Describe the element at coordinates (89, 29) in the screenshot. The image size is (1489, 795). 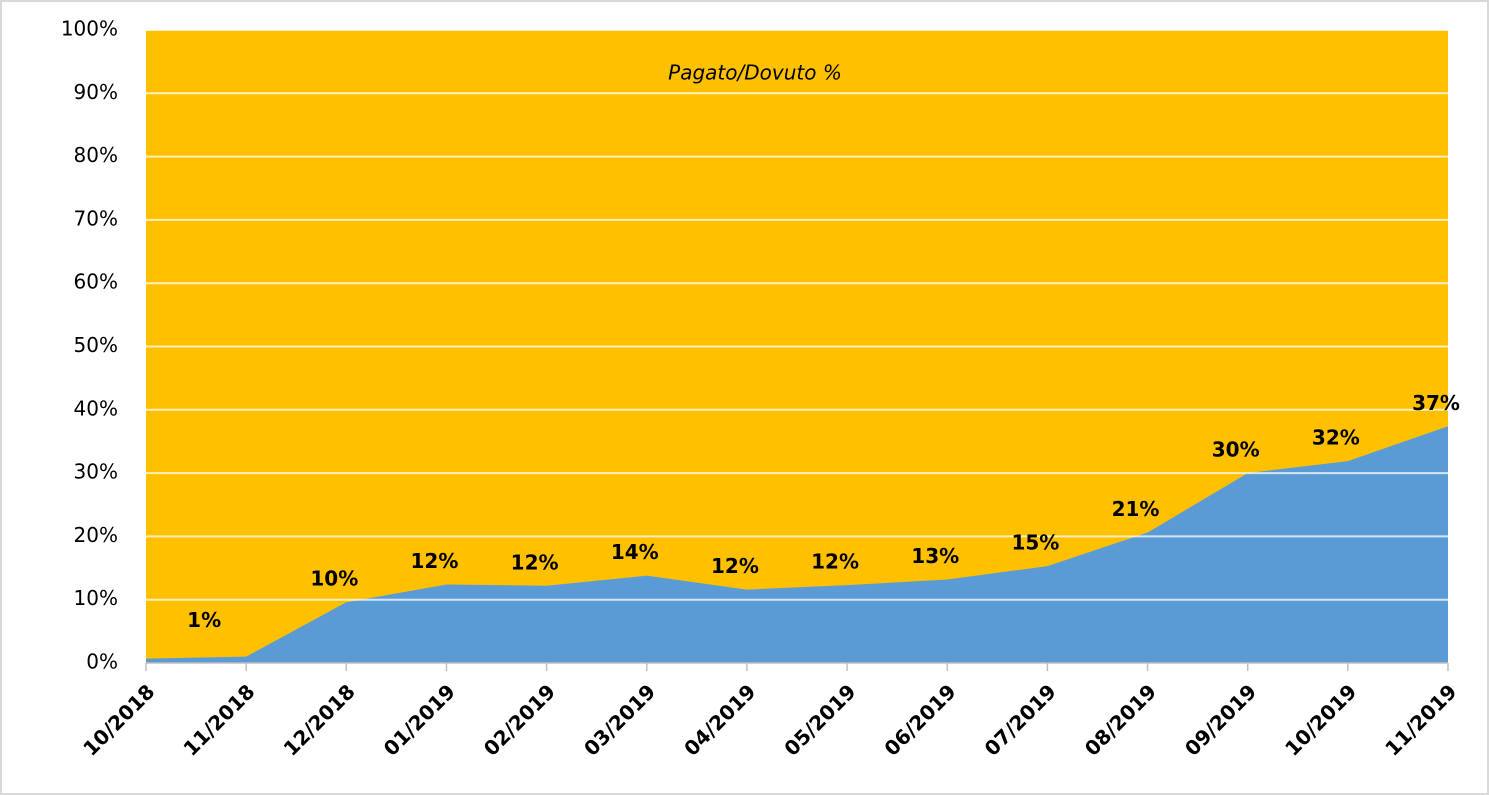
I see `y-tick-label: 100%` at that location.